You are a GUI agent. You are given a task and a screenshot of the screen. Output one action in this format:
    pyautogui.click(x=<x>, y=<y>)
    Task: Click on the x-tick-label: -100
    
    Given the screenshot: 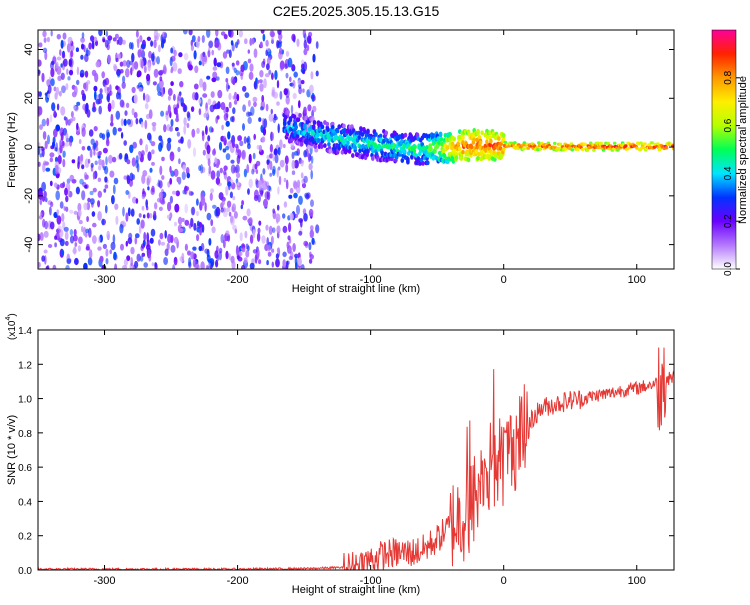 What is the action you would take?
    pyautogui.click(x=371, y=581)
    